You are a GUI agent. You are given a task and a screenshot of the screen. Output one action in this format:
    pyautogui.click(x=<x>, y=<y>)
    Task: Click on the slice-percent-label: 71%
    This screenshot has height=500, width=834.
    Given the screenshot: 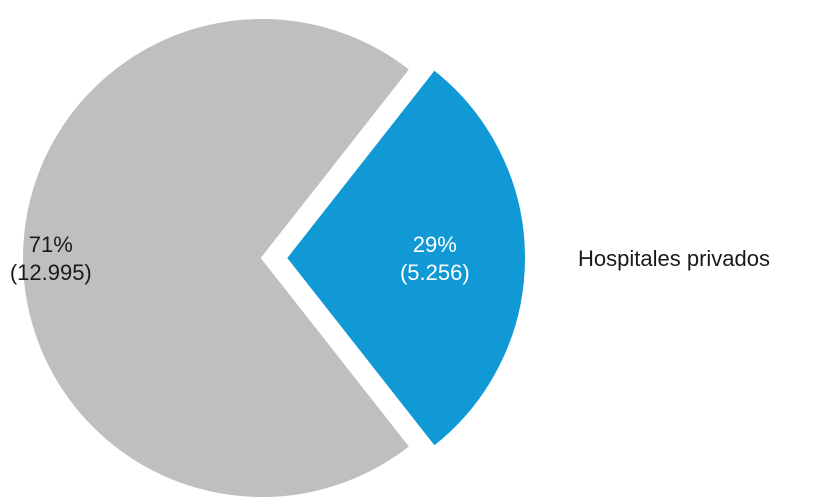 What is the action you would take?
    pyautogui.click(x=51, y=244)
    